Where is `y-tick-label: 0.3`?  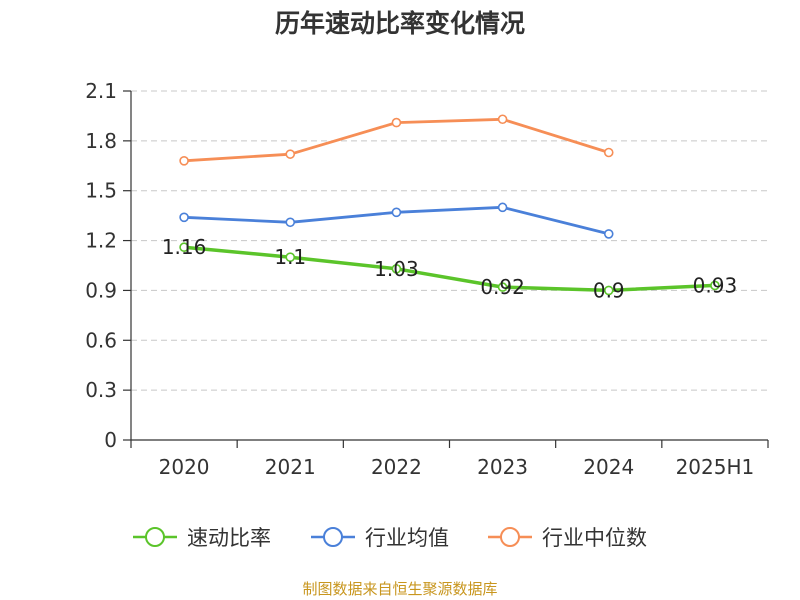 y-tick-label: 0.3 is located at coordinates (101, 390).